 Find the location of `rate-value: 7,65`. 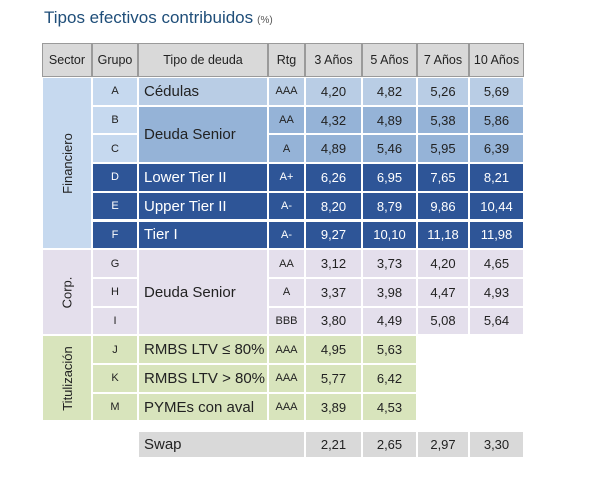

rate-value: 7,65 is located at coordinates (443, 177).